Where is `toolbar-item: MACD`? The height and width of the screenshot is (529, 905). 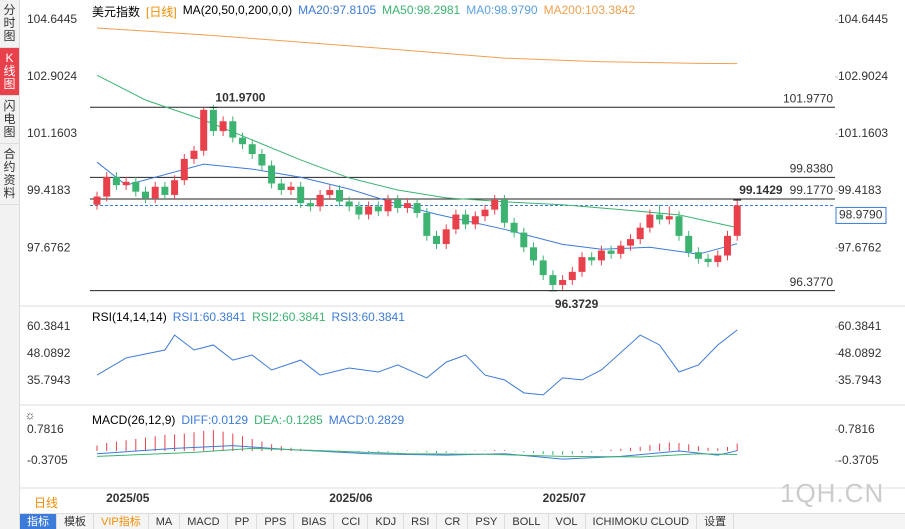 toolbar-item: MACD is located at coordinates (204, 521).